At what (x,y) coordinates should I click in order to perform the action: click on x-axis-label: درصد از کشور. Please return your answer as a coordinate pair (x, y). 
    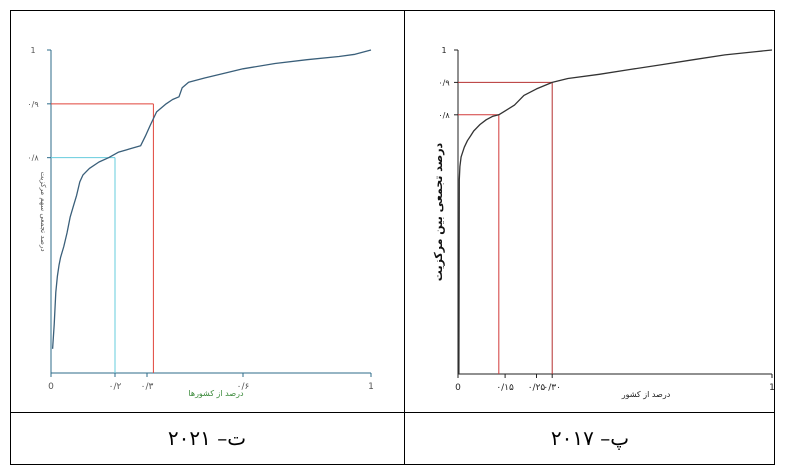
    Looking at the image, I should click on (646, 394).